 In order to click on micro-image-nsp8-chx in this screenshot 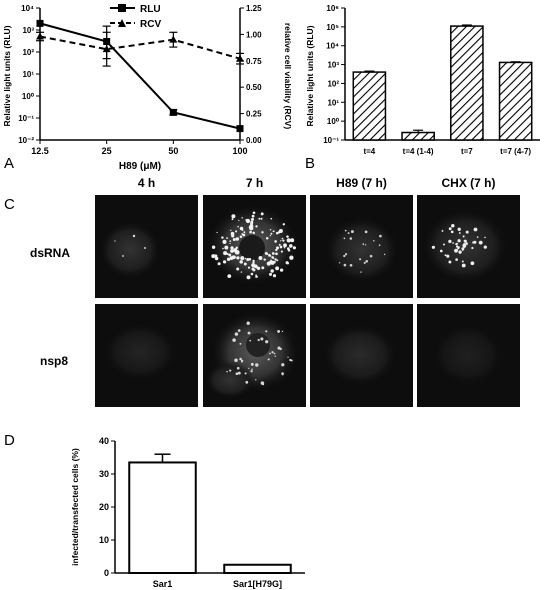, I will do `click(468, 355)`.